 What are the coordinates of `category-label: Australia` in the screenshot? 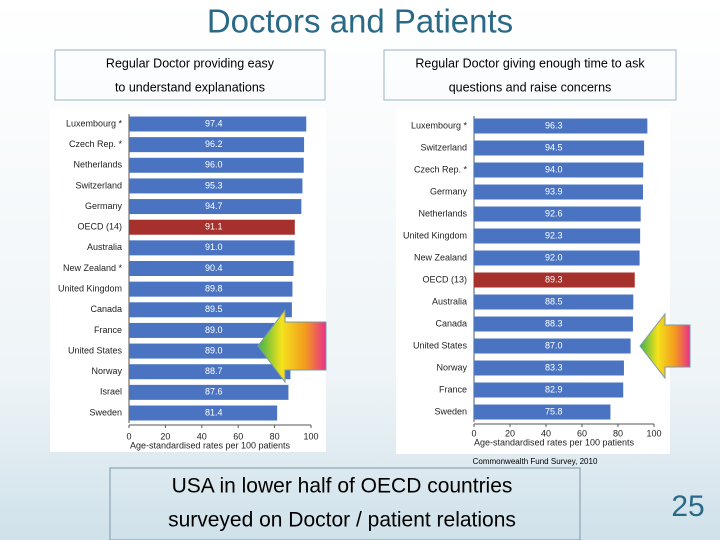 It's located at (104, 247).